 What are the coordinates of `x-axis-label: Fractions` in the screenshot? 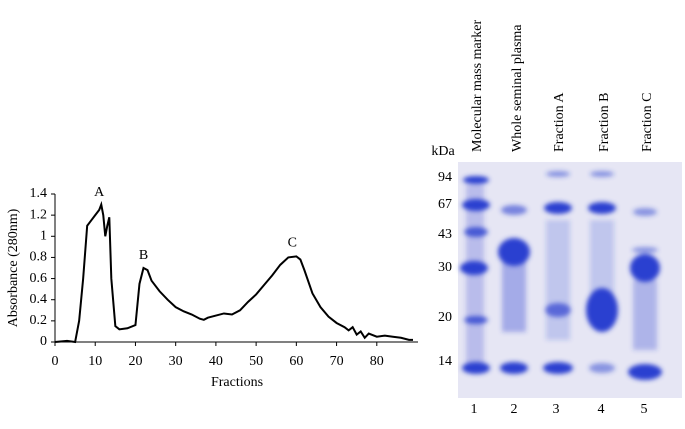 It's located at (237, 382).